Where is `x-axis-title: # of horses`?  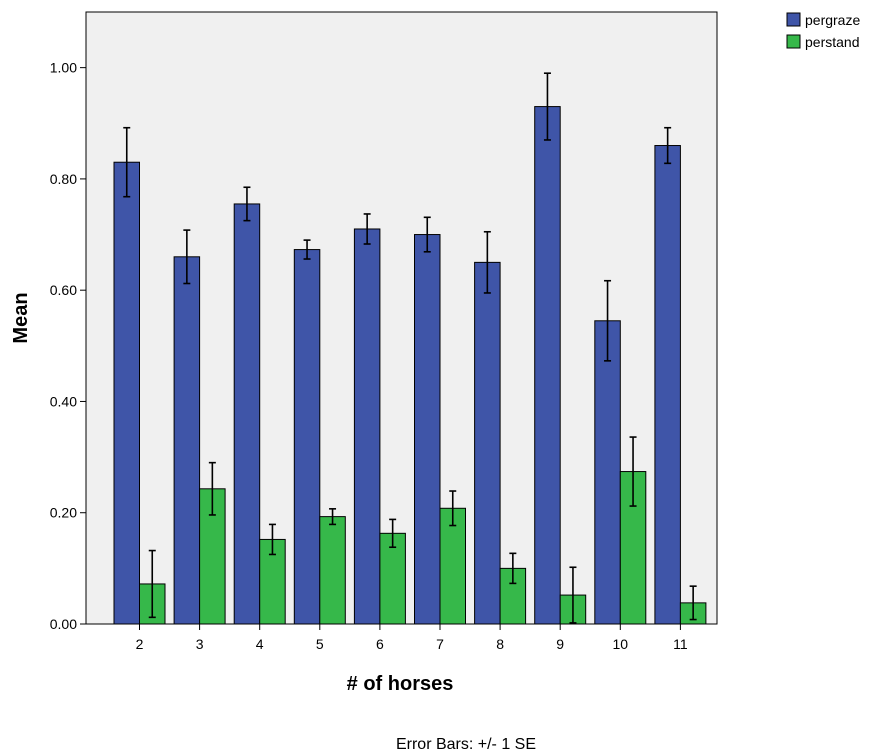
x-axis-title: # of horses is located at coordinates (400, 684).